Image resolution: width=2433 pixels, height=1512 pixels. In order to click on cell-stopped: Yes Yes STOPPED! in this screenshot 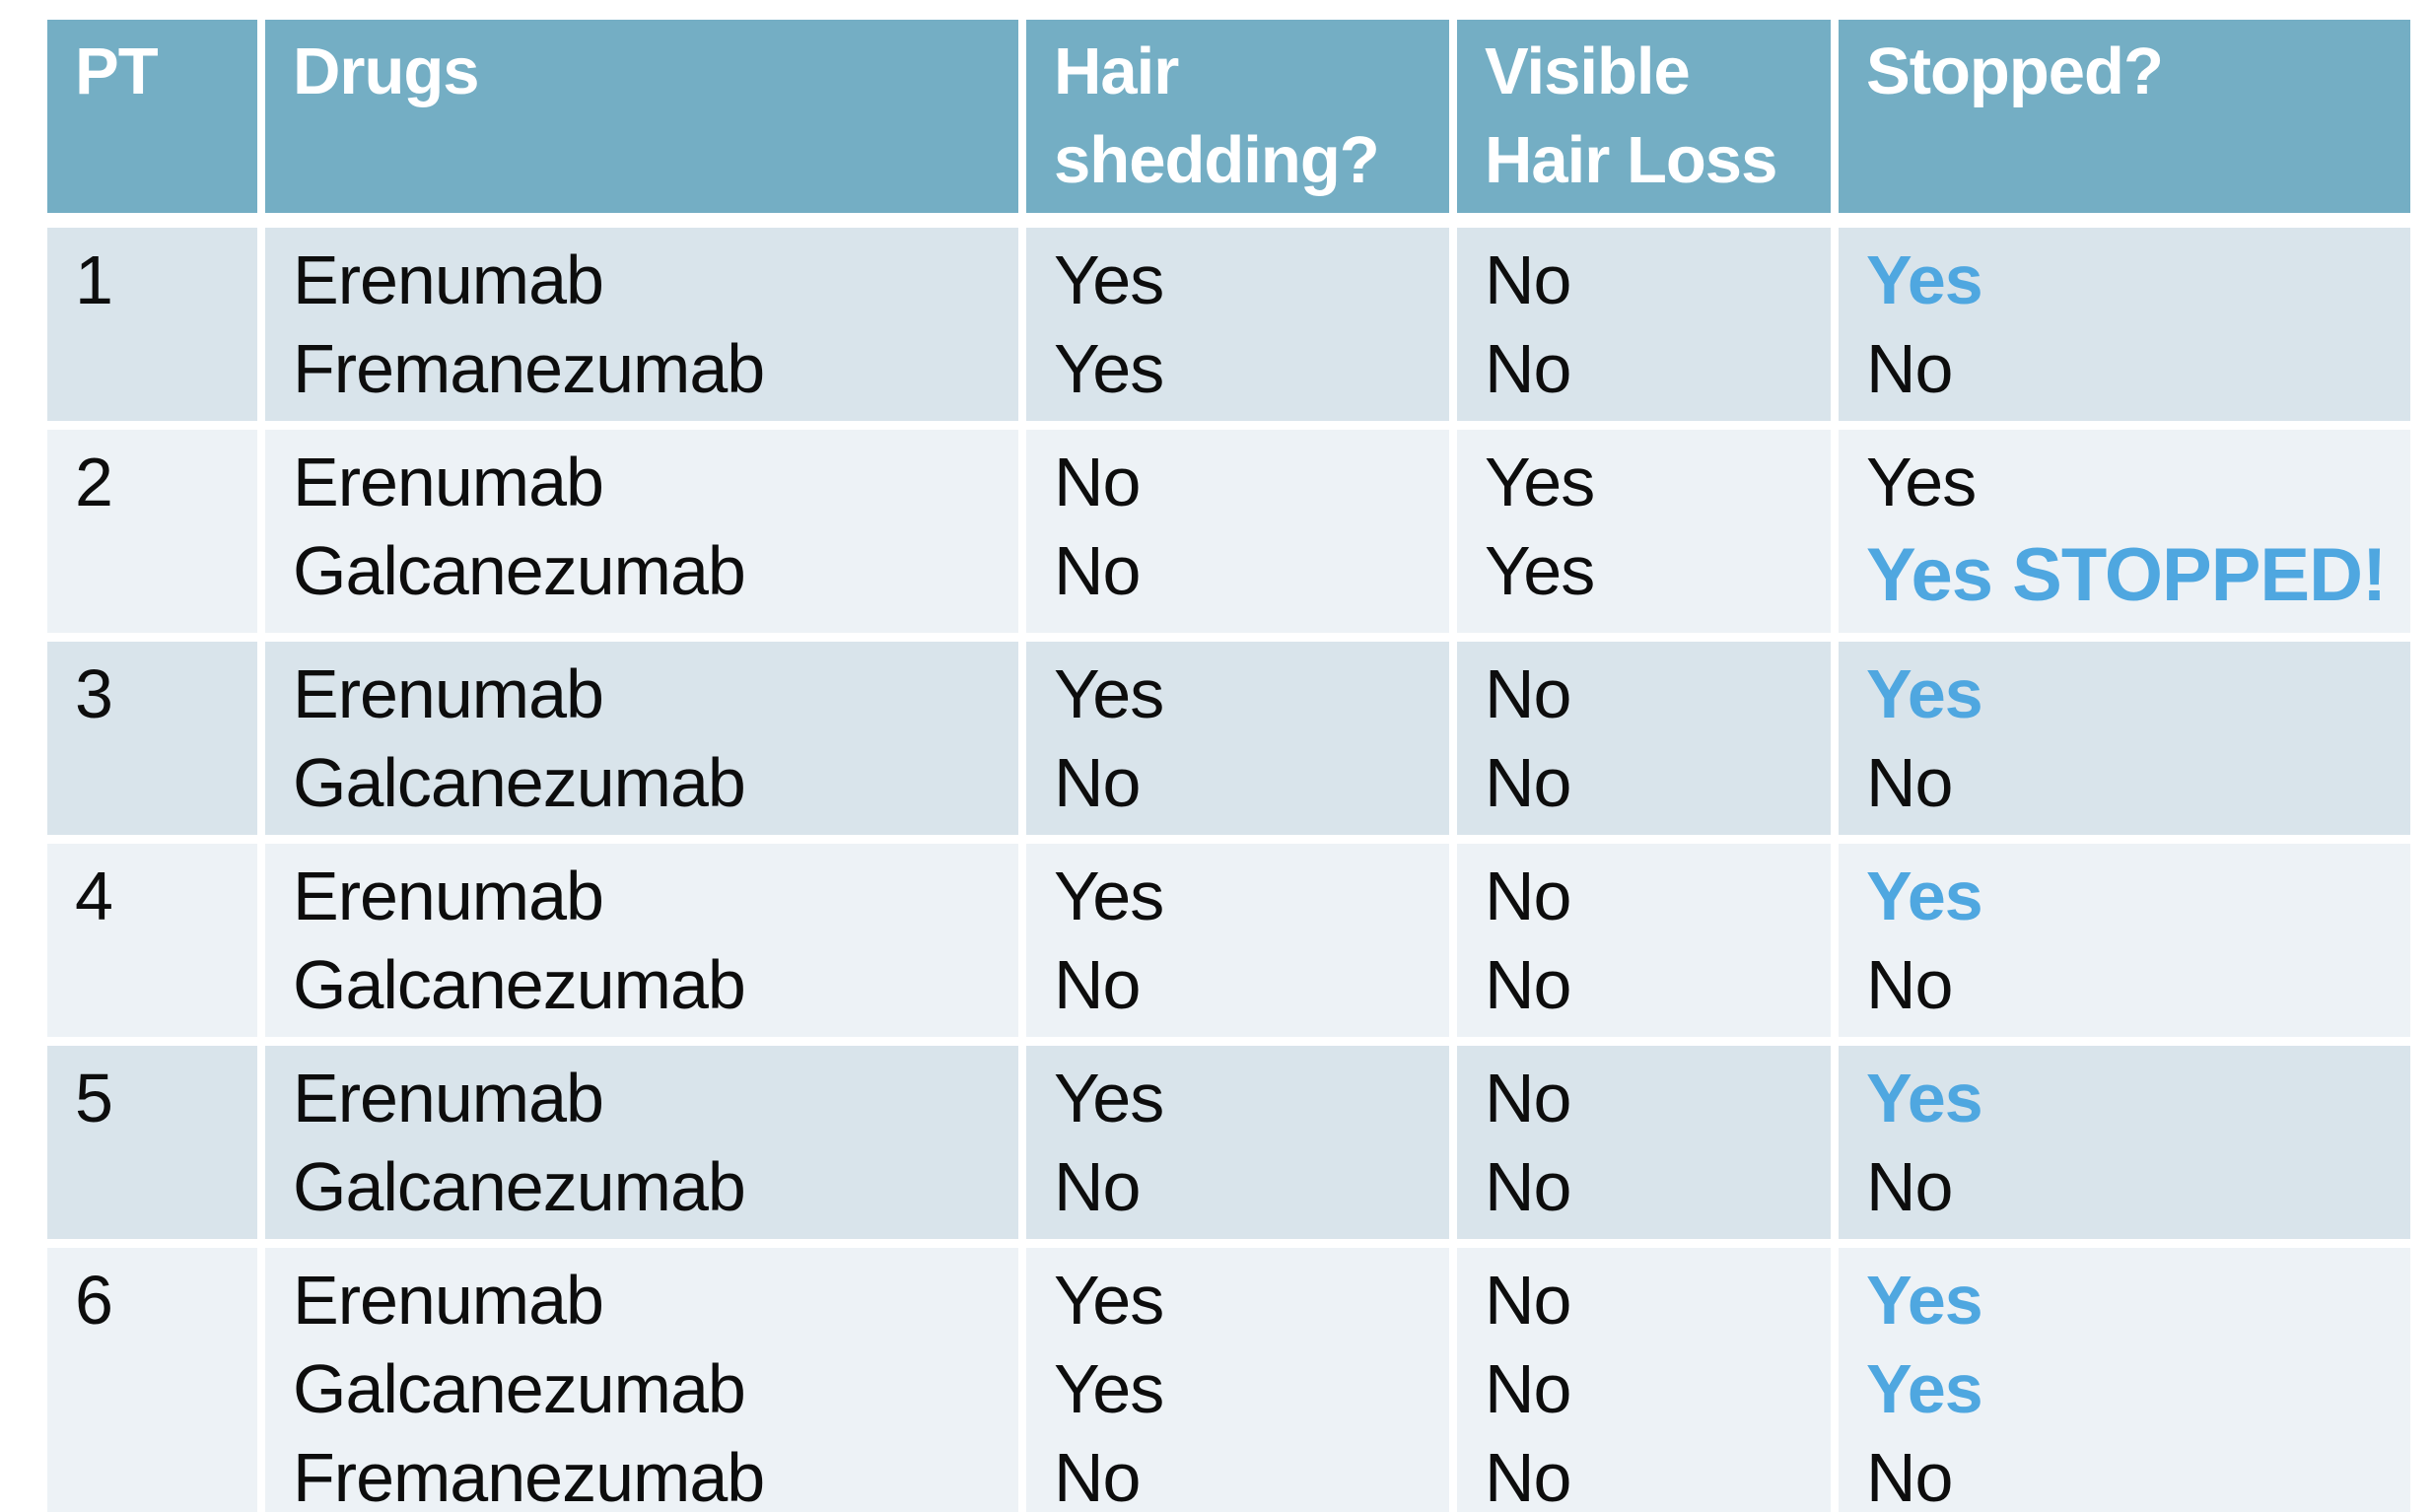, I will do `click(2124, 536)`.